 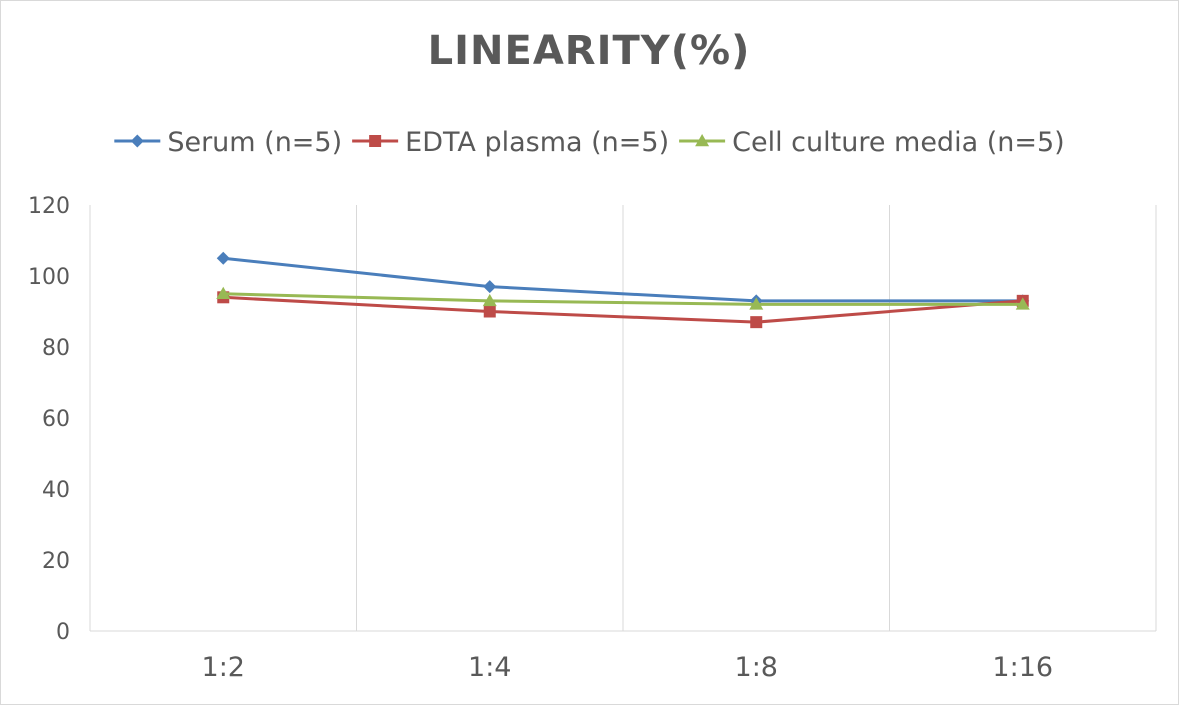 What do you see at coordinates (49, 277) in the screenshot?
I see `y-tick-label: 100` at bounding box center [49, 277].